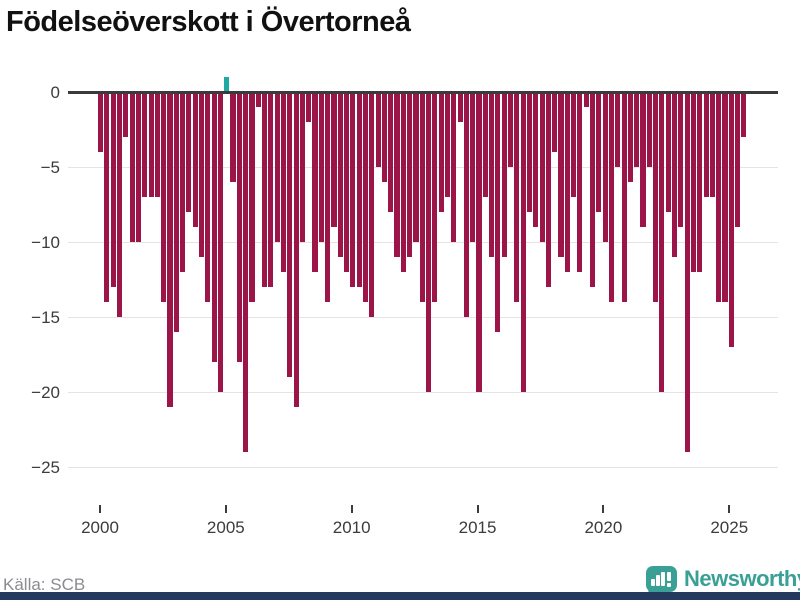 Image resolution: width=800 pixels, height=600 pixels. I want to click on y-axis-tick-label: −25, so click(45, 467).